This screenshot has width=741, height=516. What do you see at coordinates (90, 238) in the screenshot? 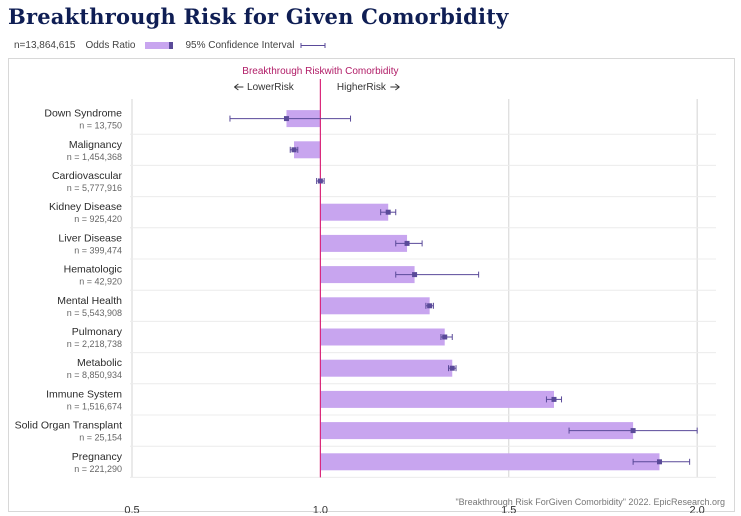
I see `category-label: Liver Disease` at bounding box center [90, 238].